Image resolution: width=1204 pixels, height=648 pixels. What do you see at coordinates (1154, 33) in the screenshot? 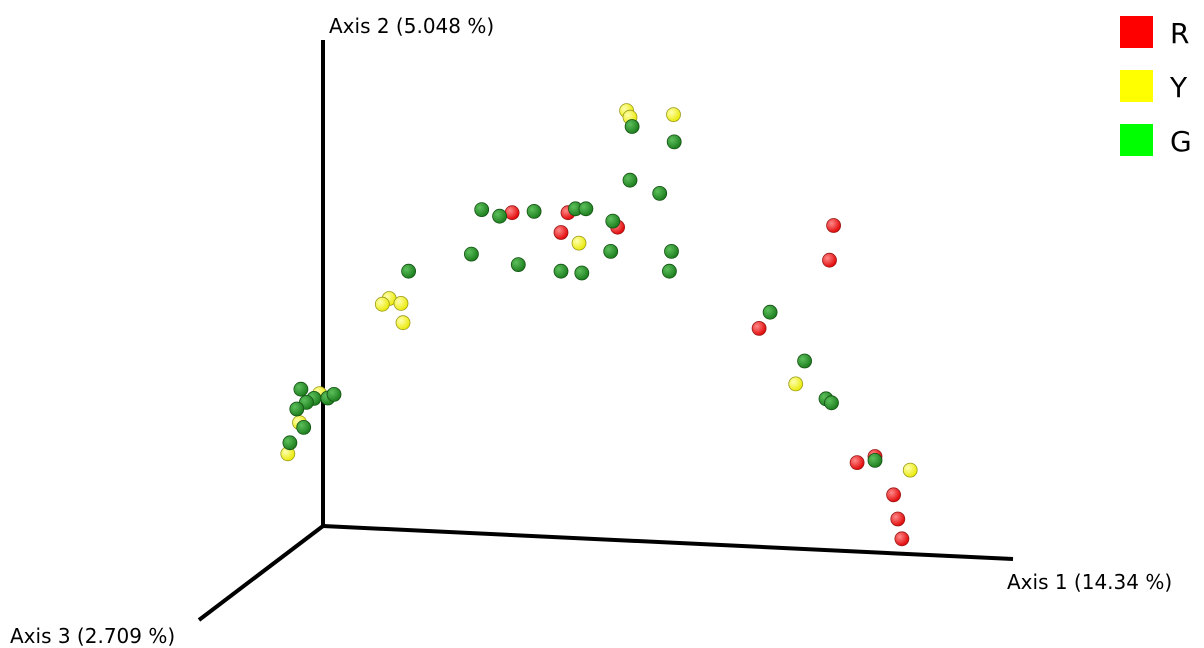
I see `legend-entry-r: R` at bounding box center [1154, 33].